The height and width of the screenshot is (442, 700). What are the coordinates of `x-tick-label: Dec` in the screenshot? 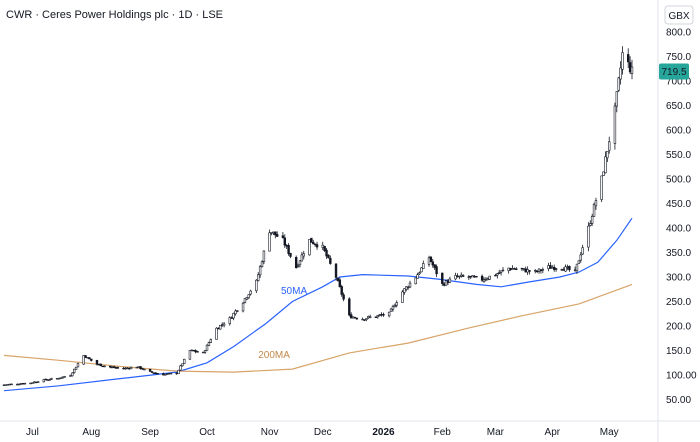 It's located at (323, 432).